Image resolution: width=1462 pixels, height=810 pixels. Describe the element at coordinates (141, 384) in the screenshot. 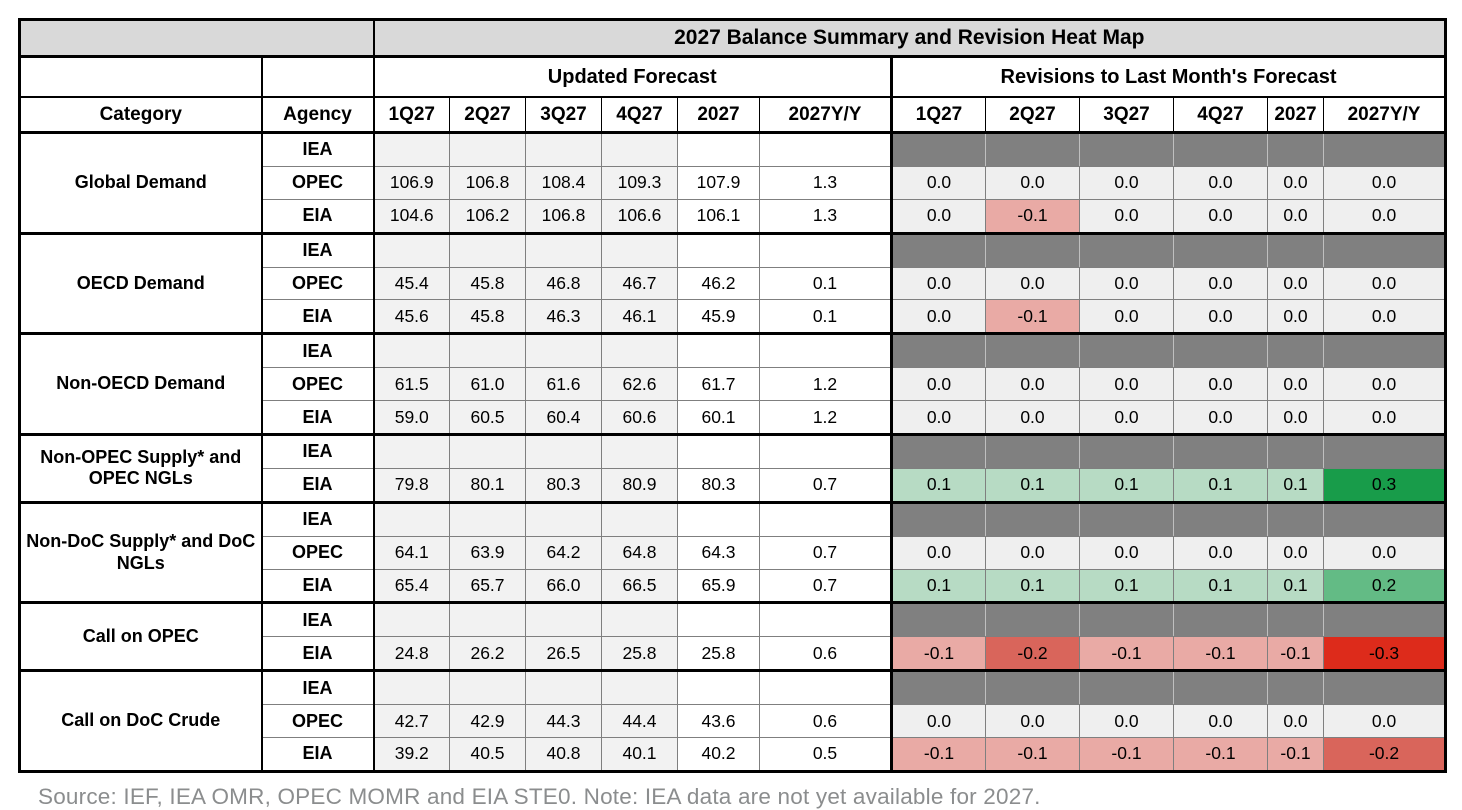

I see `category-cell: Non-OECD Demand` at that location.